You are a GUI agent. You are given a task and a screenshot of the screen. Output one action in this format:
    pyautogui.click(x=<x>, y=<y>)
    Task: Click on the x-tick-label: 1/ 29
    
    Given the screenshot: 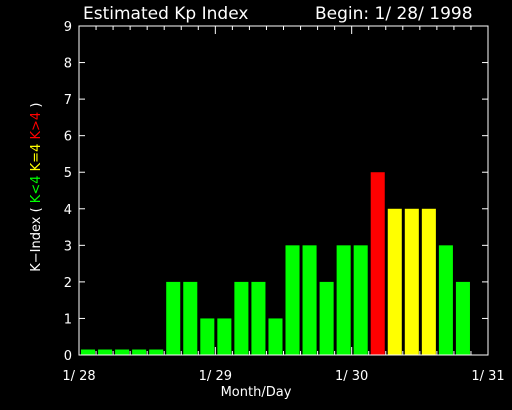 What is the action you would take?
    pyautogui.click(x=215, y=376)
    